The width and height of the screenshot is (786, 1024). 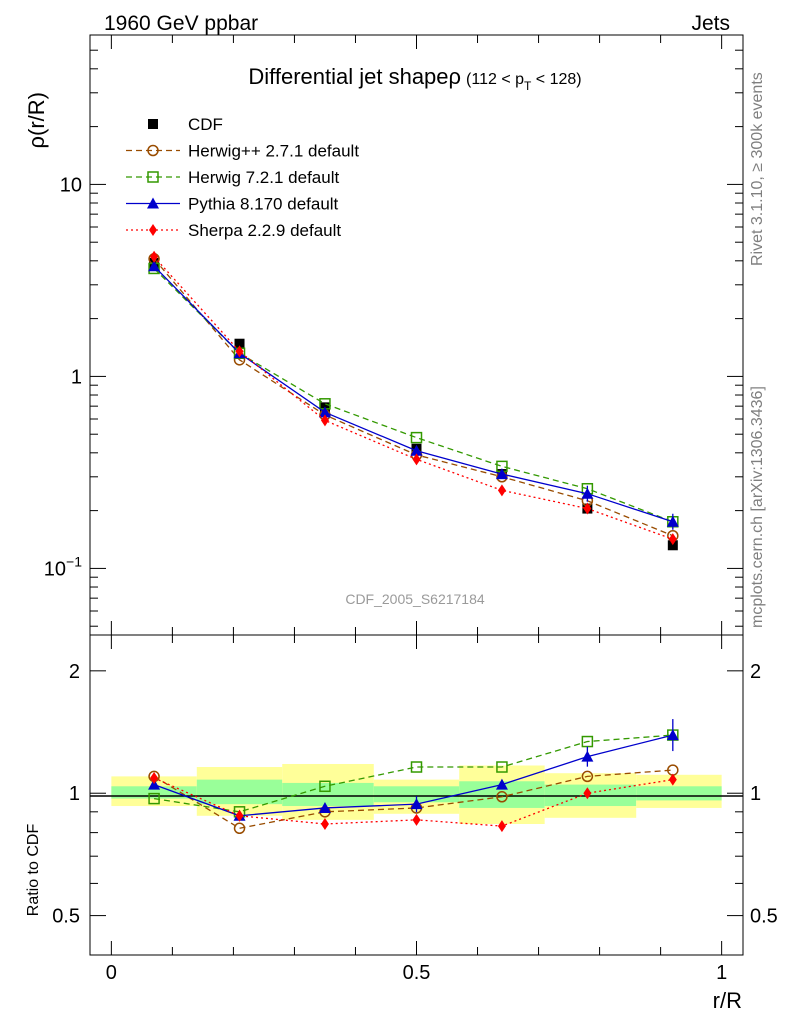 What do you see at coordinates (273, 151) in the screenshot?
I see `legend-label: Herwig++ 2.7.1 default` at bounding box center [273, 151].